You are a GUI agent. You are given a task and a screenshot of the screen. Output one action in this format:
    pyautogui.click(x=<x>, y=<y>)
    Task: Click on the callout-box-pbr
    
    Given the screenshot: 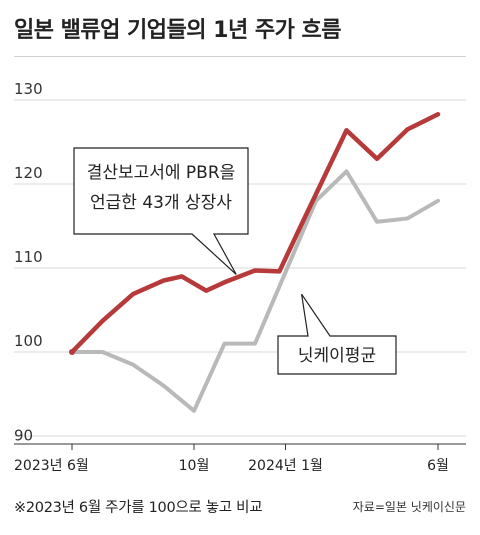 What is the action you would take?
    pyautogui.click(x=161, y=211)
    